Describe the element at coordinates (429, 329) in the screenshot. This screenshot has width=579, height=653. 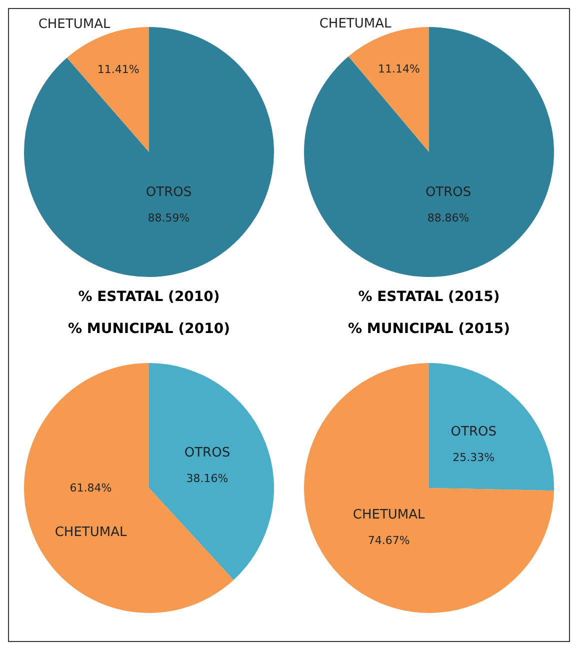
I see `chart-title: % MUNICIPAL (2015)` at that location.